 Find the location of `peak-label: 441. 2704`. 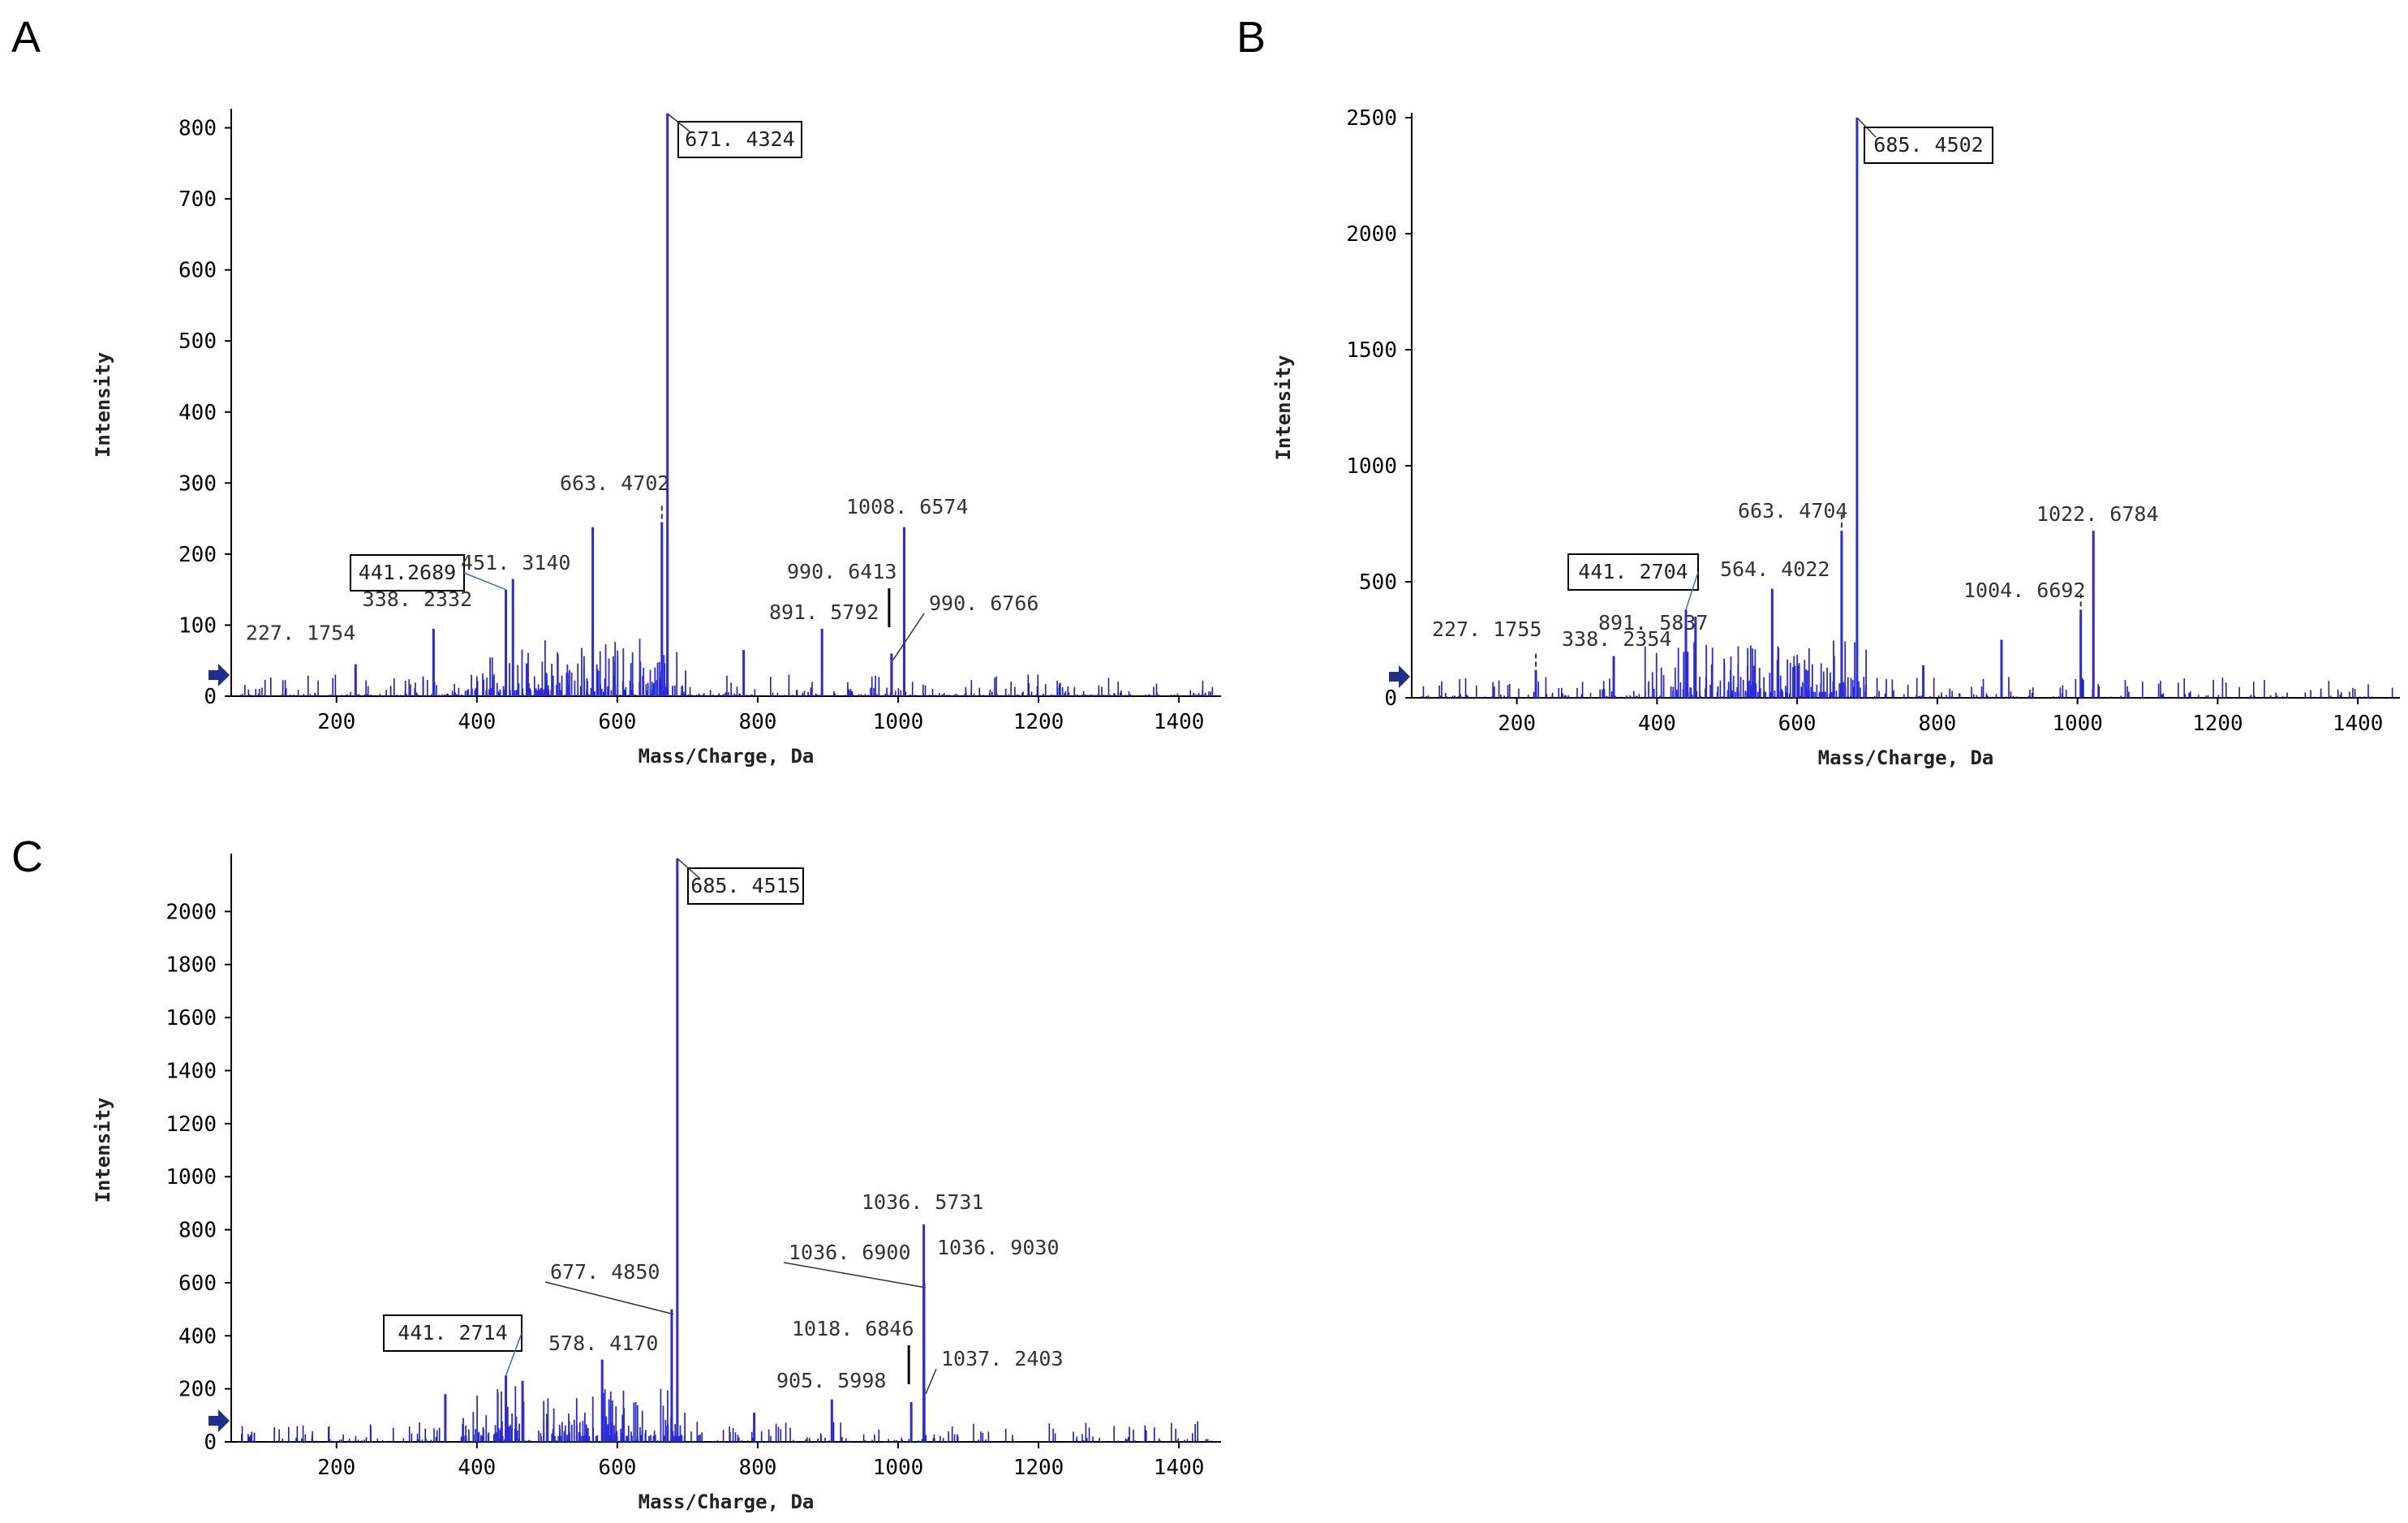

peak-label: 441. 2704 is located at coordinates (1633, 571).